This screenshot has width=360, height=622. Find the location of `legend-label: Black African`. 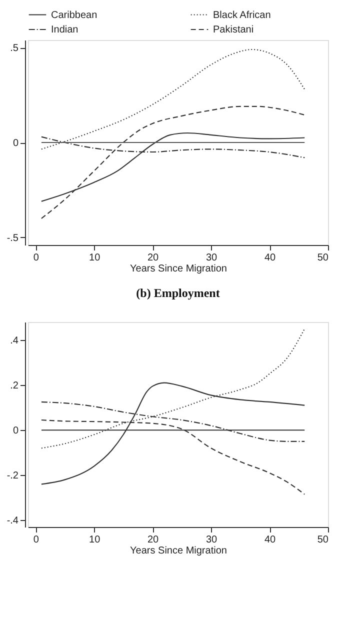

legend-label: Black African is located at coordinates (242, 15).